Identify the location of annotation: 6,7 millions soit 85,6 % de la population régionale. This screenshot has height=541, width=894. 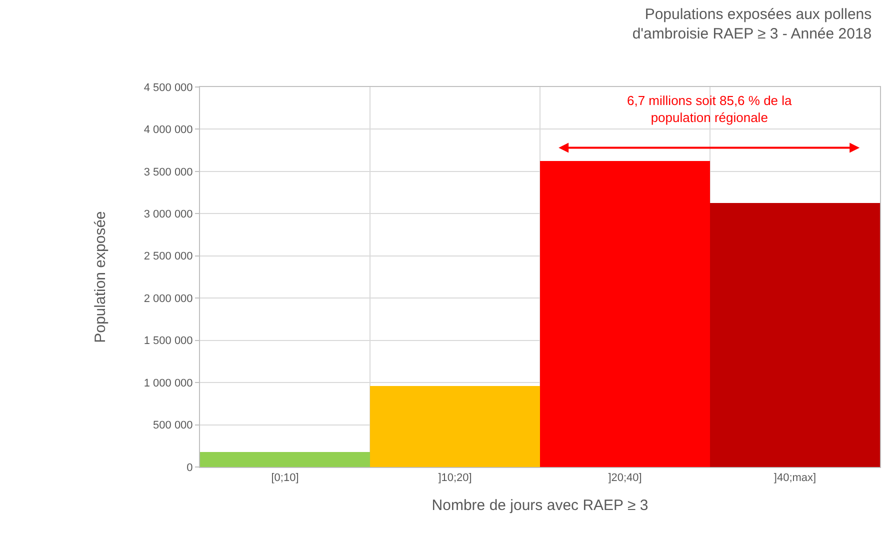
(710, 109).